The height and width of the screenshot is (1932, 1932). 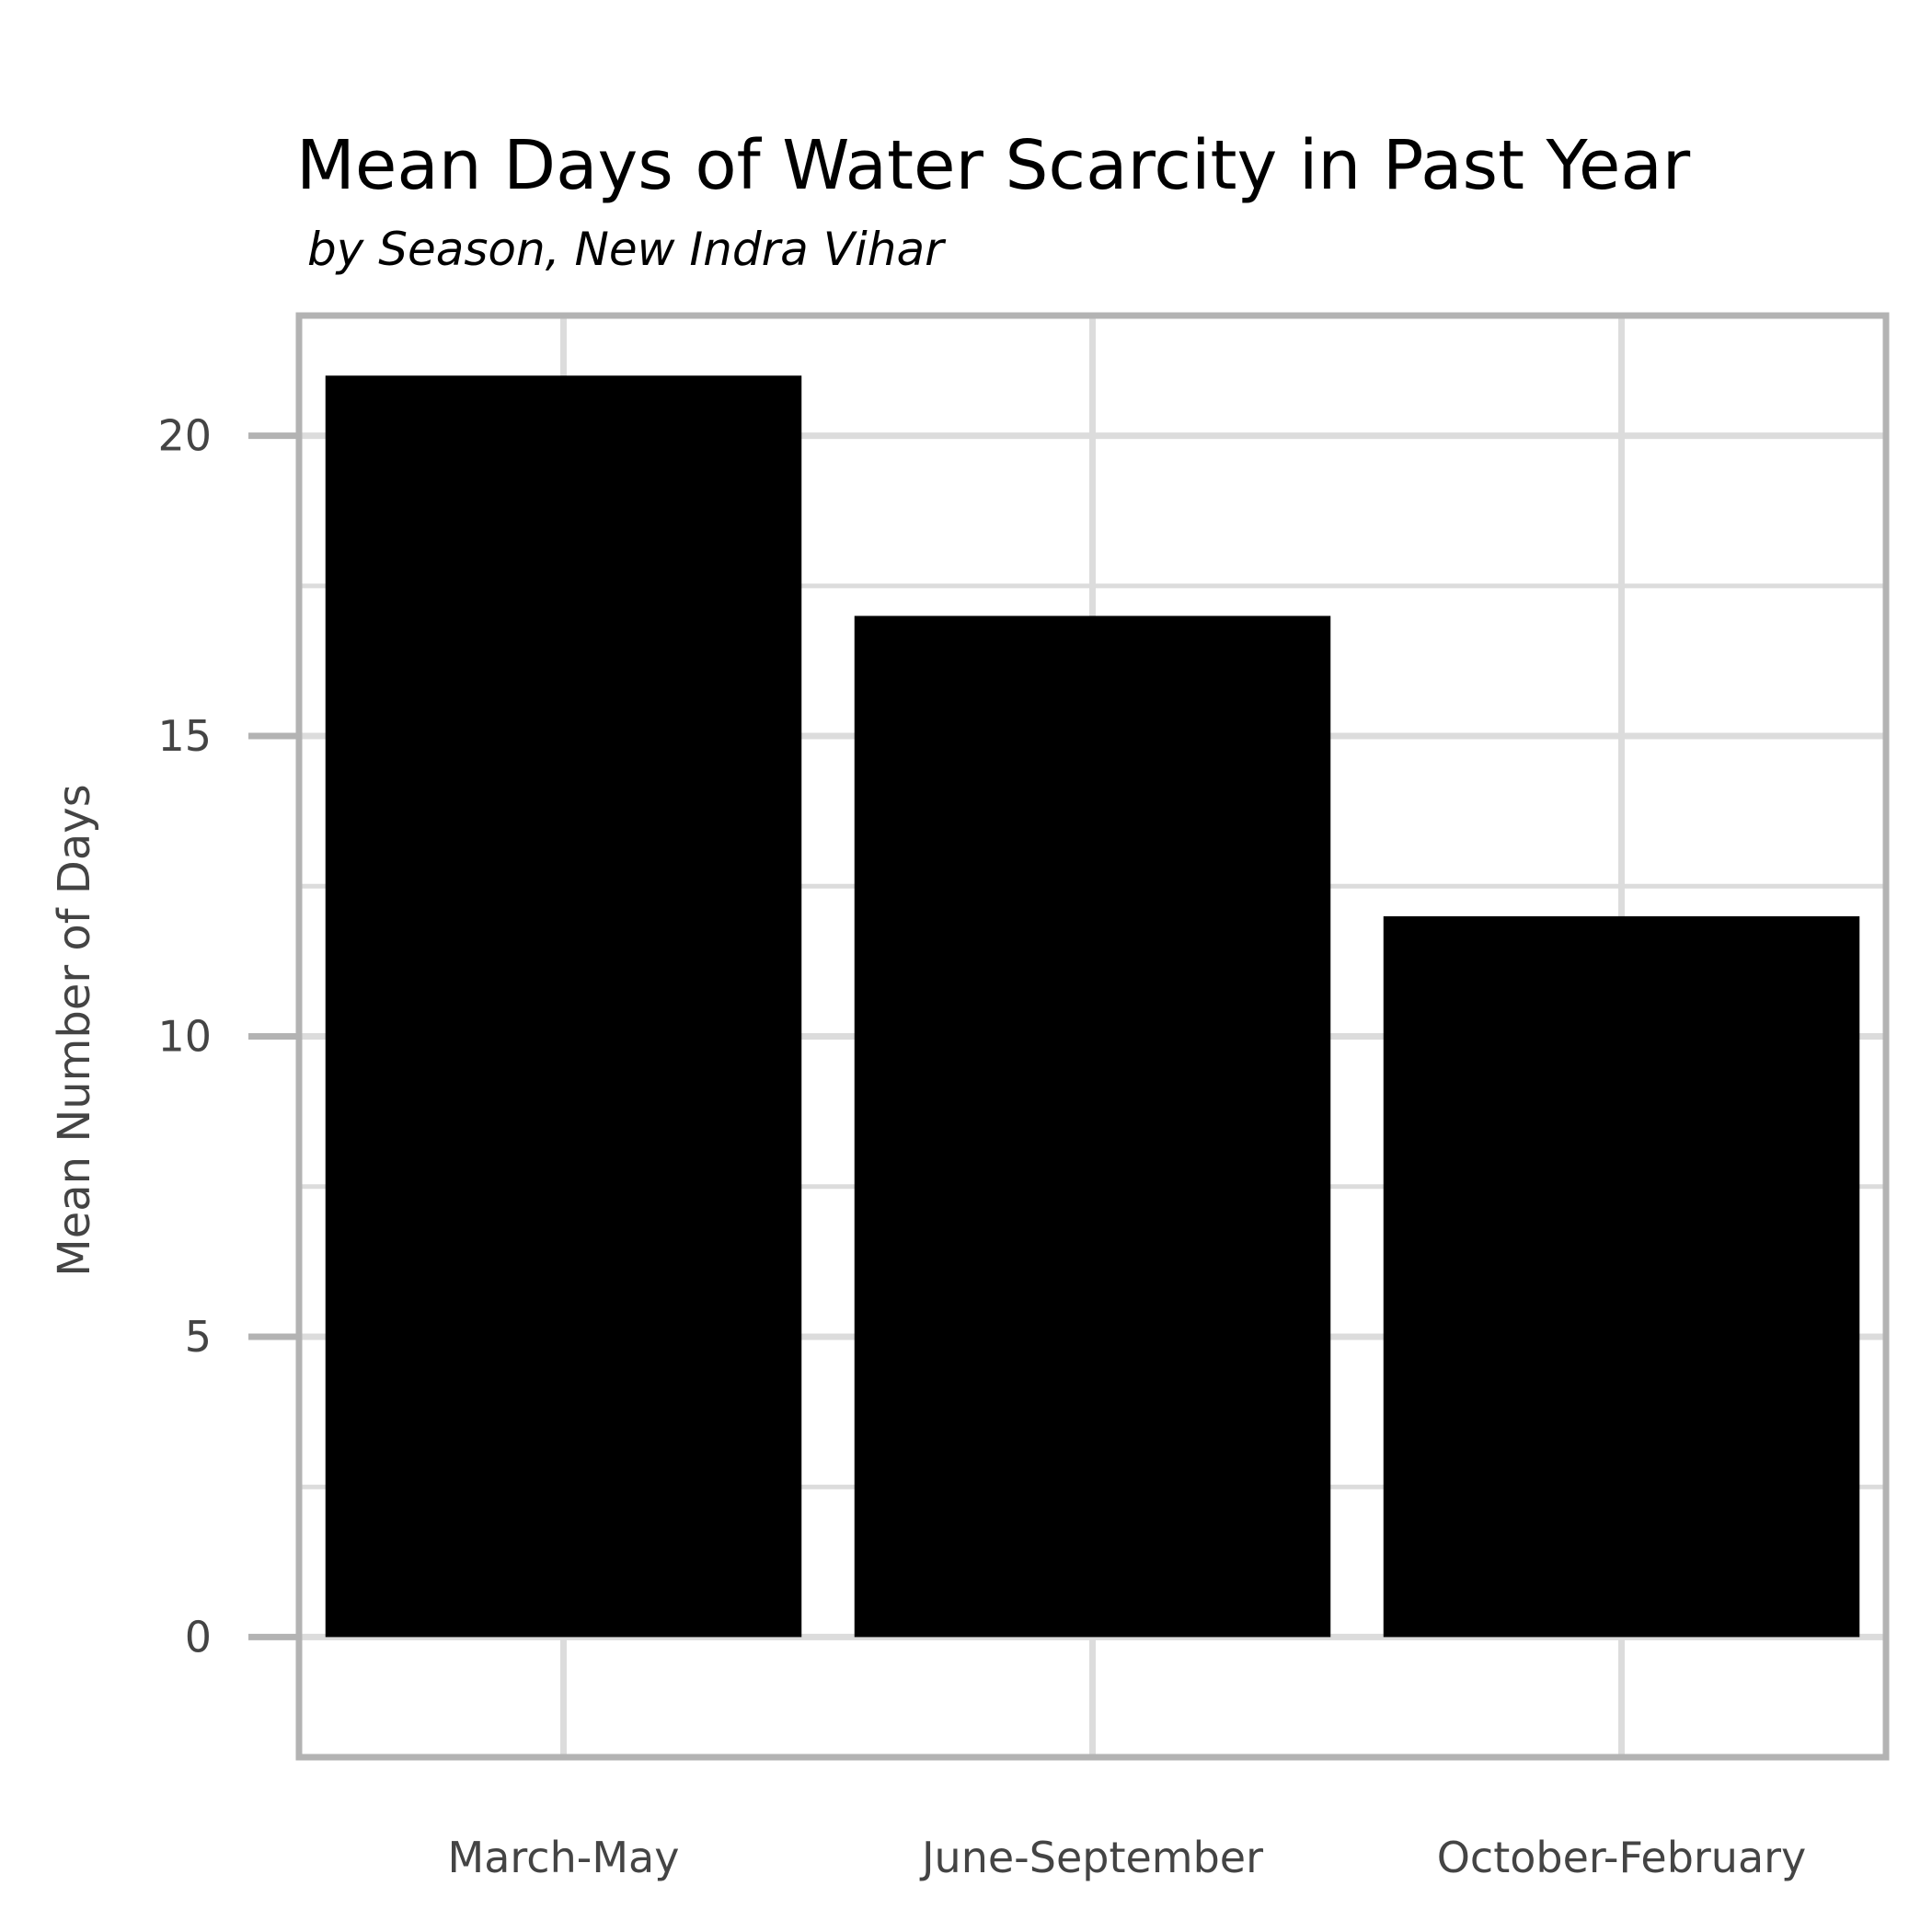 I want to click on y-tick-label: 15, so click(x=184, y=736).